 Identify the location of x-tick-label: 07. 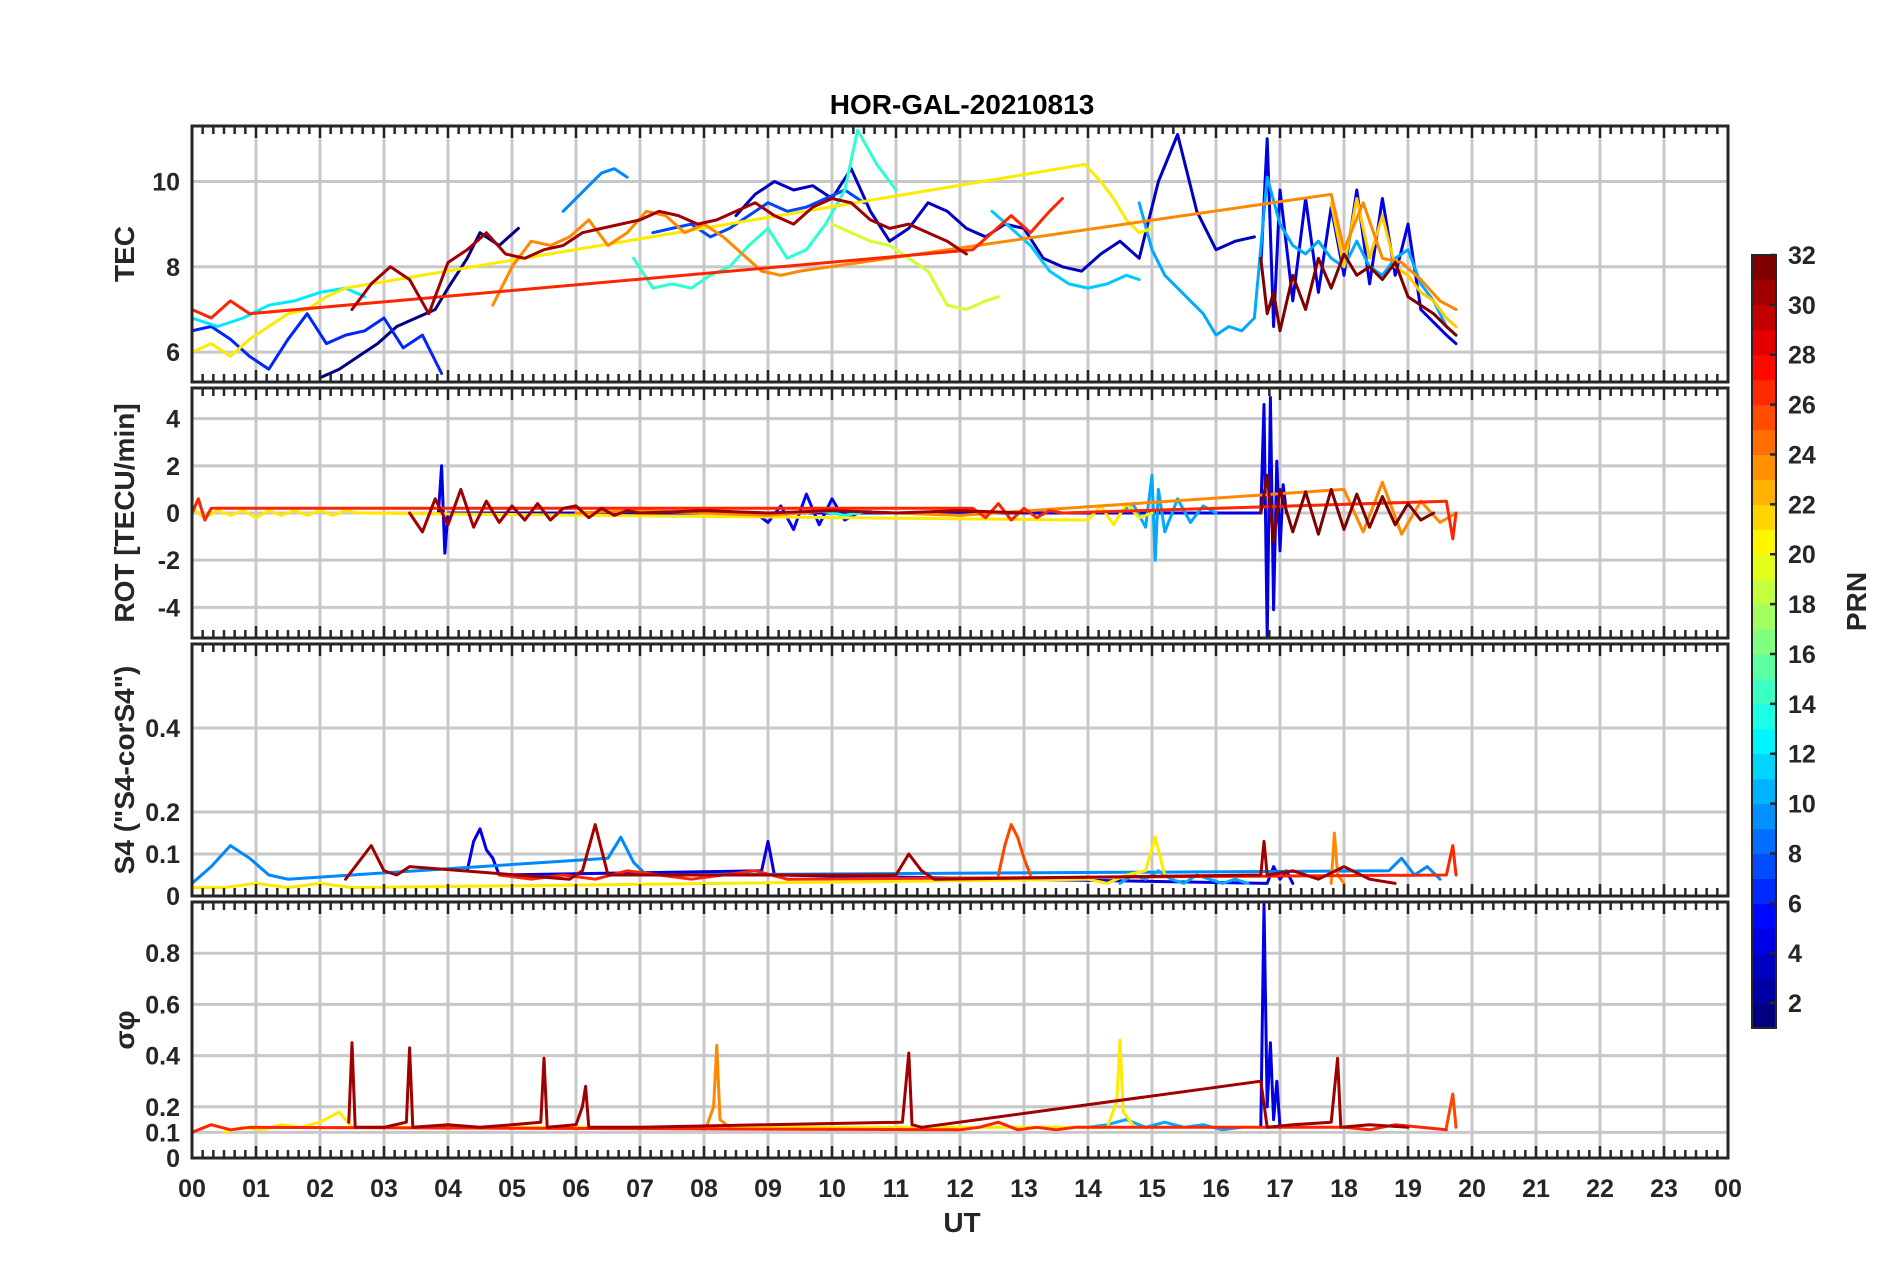
(640, 1189).